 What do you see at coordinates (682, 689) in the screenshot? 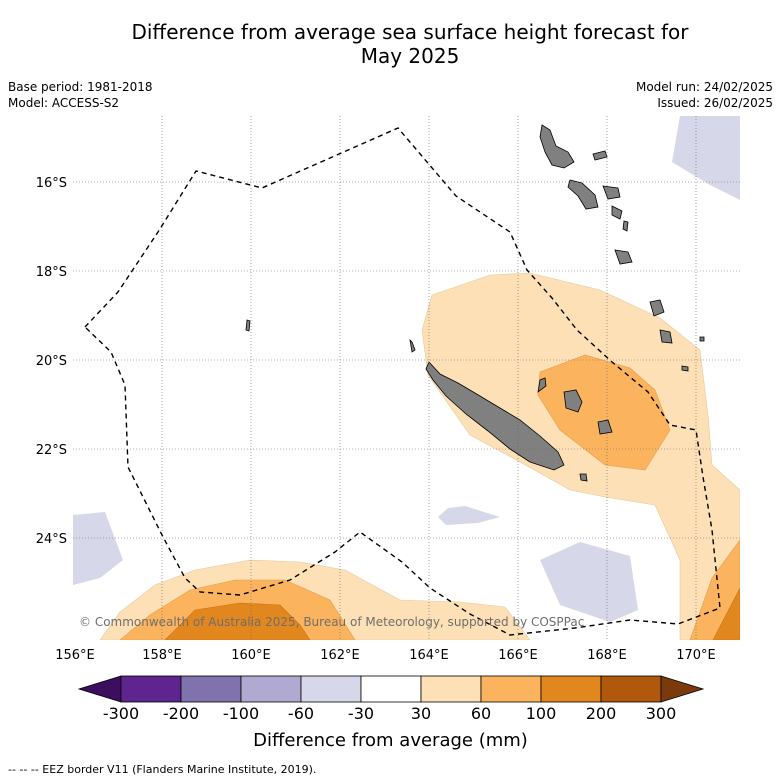
I see `colorbar-extend-high` at bounding box center [682, 689].